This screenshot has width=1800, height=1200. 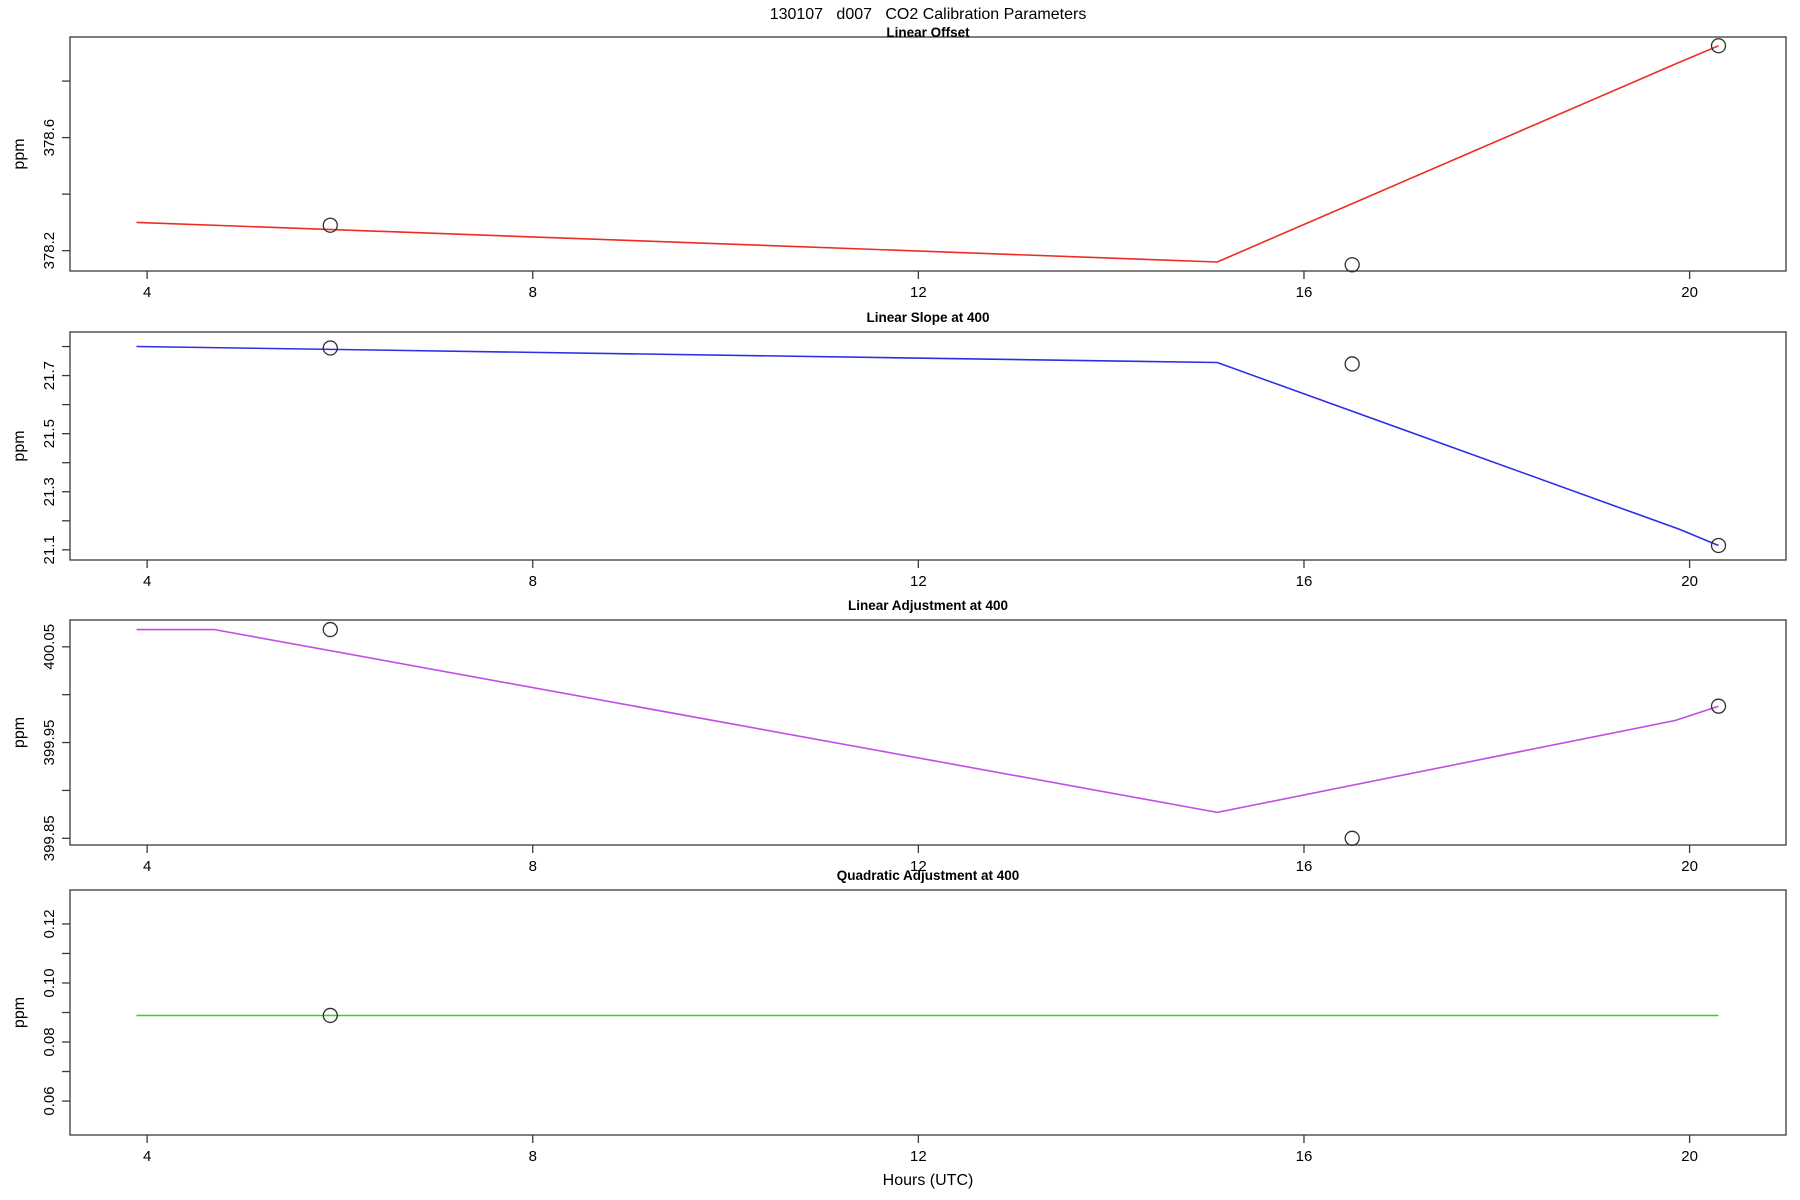 What do you see at coordinates (49, 743) in the screenshot?
I see `y-axis-tick-label: 399.95` at bounding box center [49, 743].